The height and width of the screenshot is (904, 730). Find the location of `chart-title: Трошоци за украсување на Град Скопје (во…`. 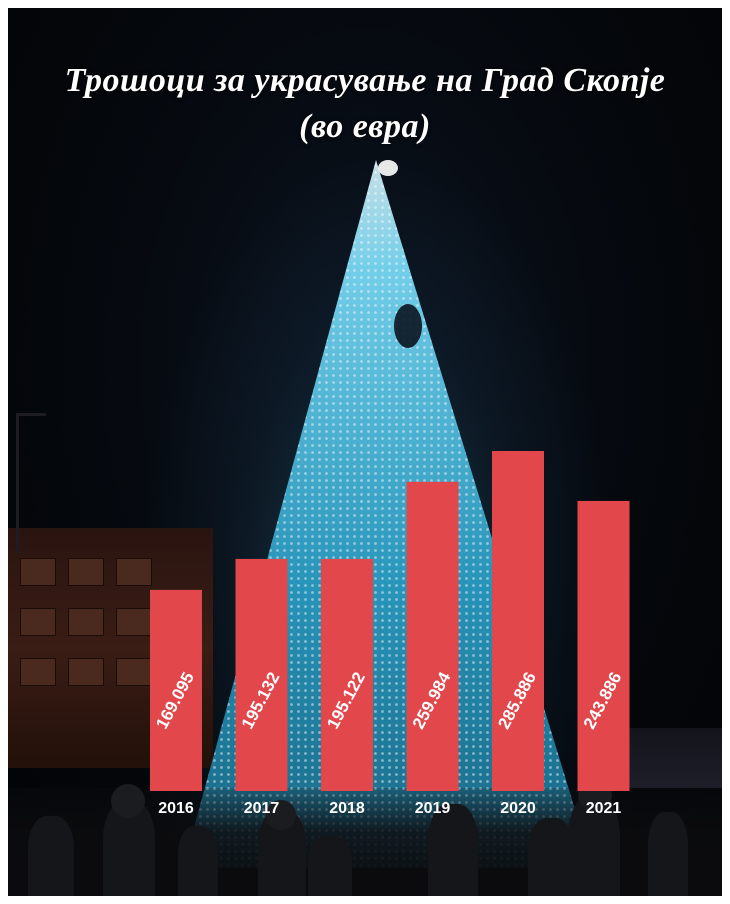

chart-title: Трошоци за украсување на Град Скопје (во… is located at coordinates (365, 104).